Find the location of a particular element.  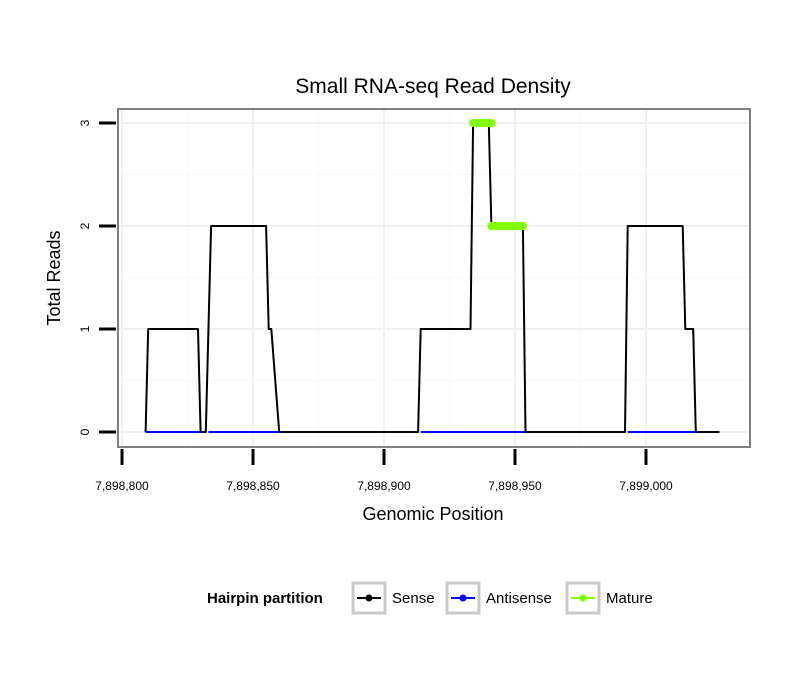

legend-label-antisense: Antisense is located at coordinates (519, 598).